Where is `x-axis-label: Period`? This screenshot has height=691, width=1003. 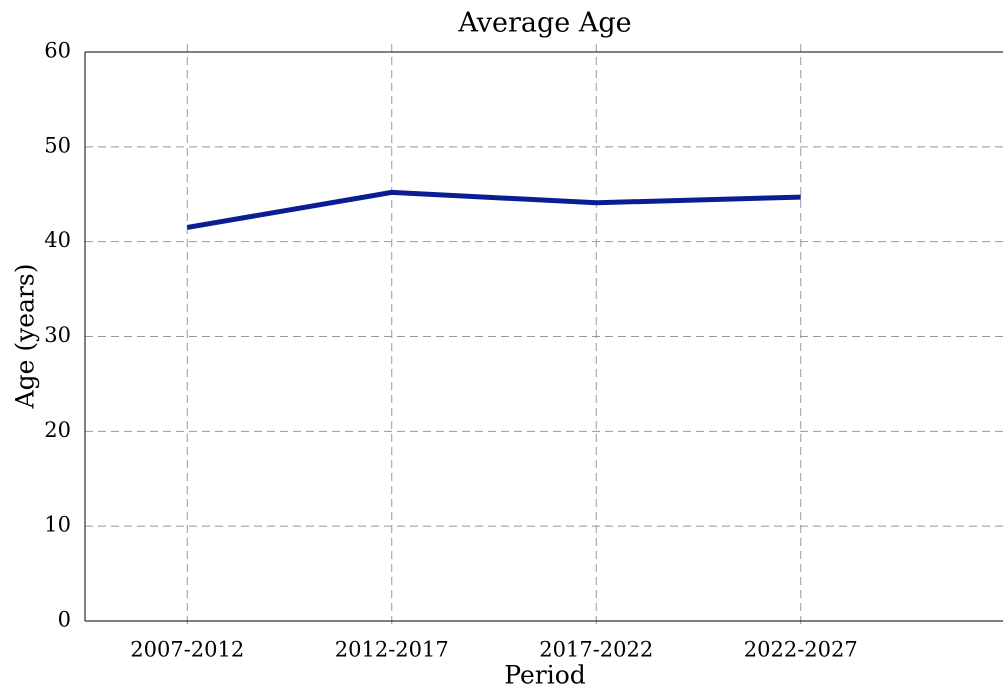 x-axis-label: Period is located at coordinates (545, 675).